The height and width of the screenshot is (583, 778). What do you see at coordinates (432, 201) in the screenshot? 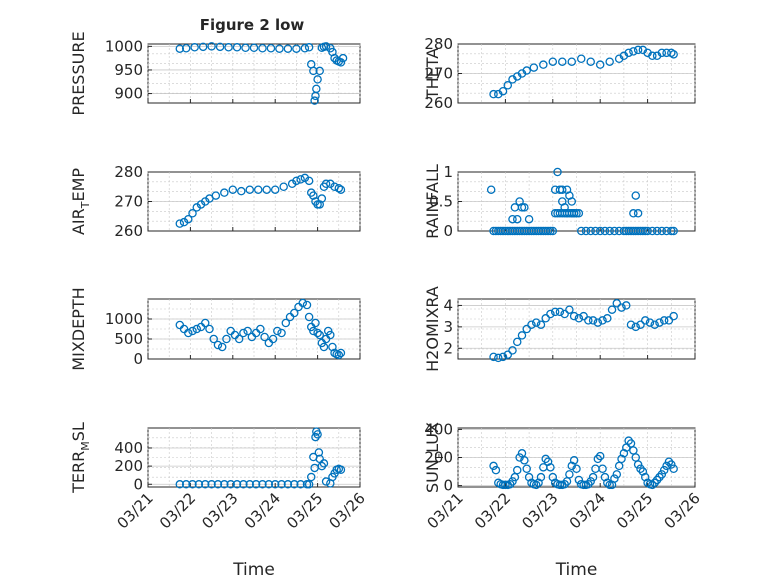
I see `y-axis-label: RAINFALL` at bounding box center [432, 201].